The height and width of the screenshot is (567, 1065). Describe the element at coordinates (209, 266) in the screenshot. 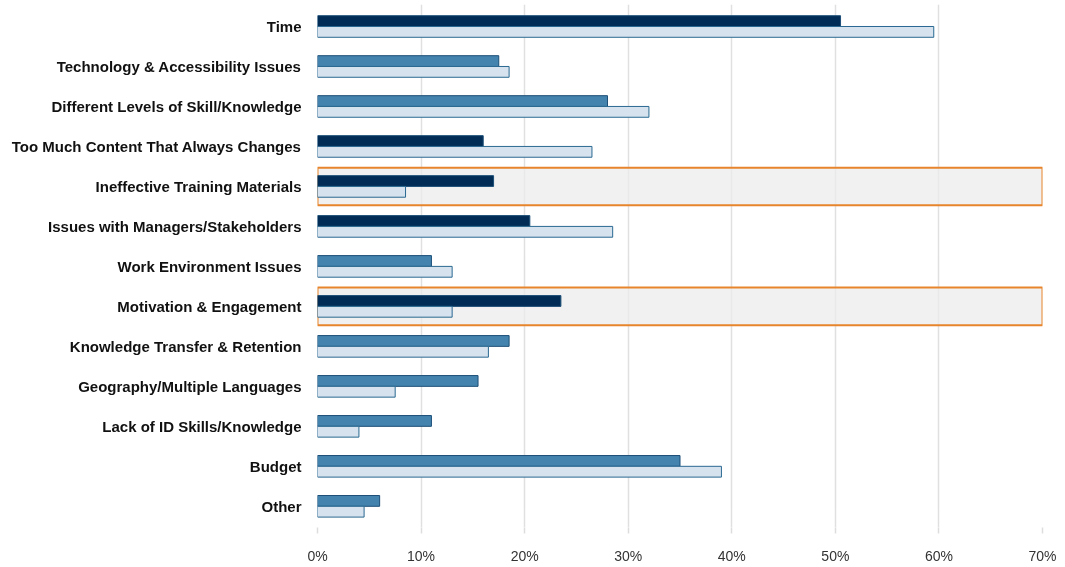

I see `y-tick-label: Work Environment Issues` at that location.